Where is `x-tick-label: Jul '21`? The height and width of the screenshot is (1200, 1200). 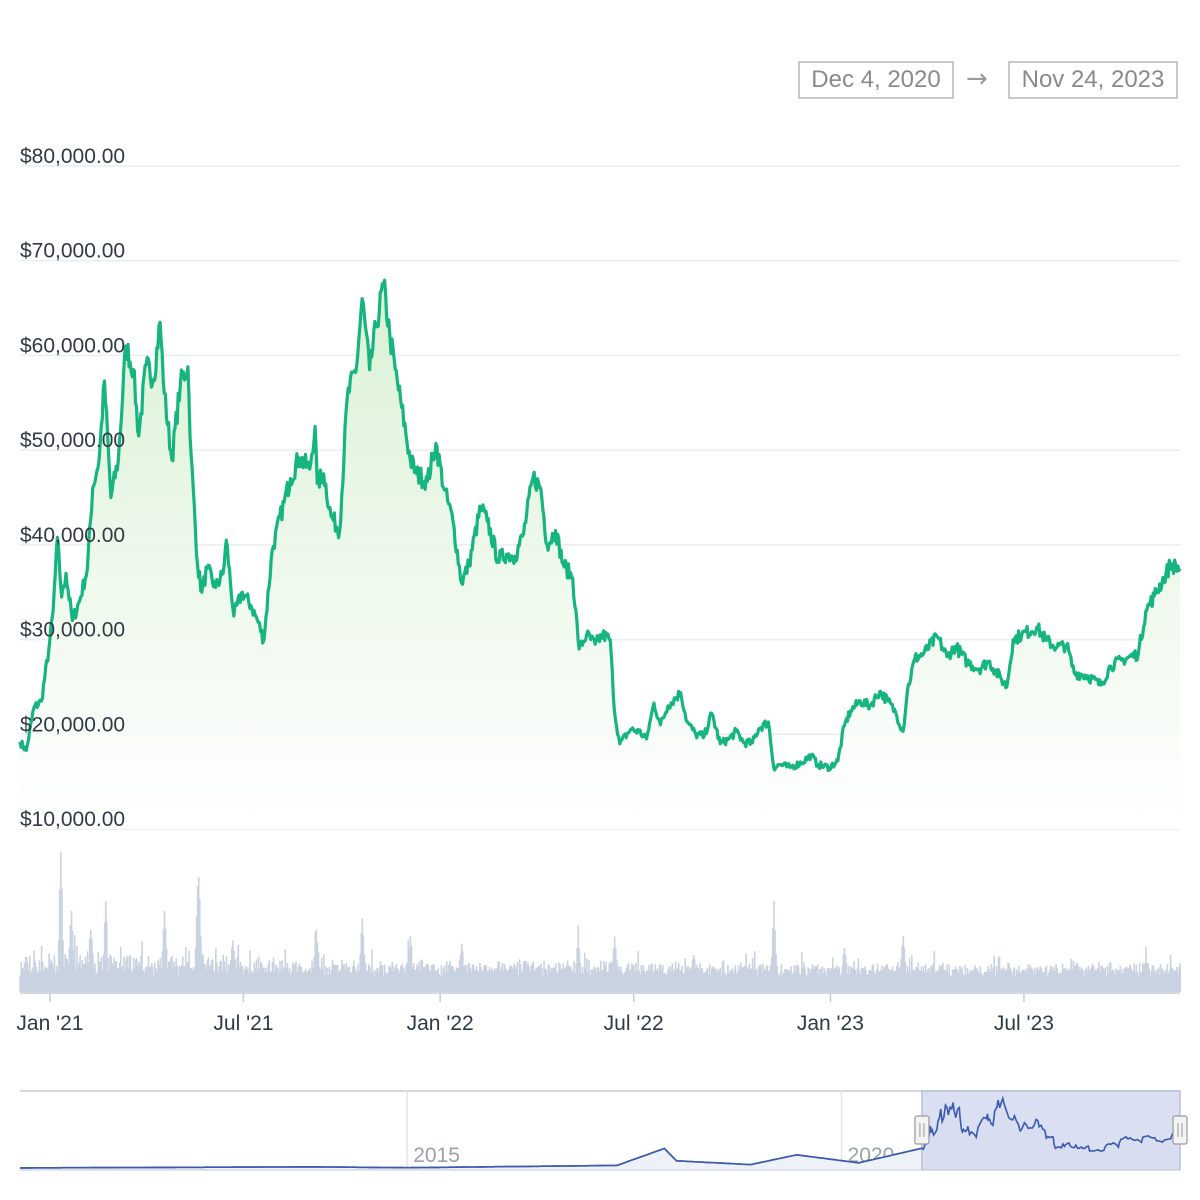
x-tick-label: Jul '21 is located at coordinates (243, 1023).